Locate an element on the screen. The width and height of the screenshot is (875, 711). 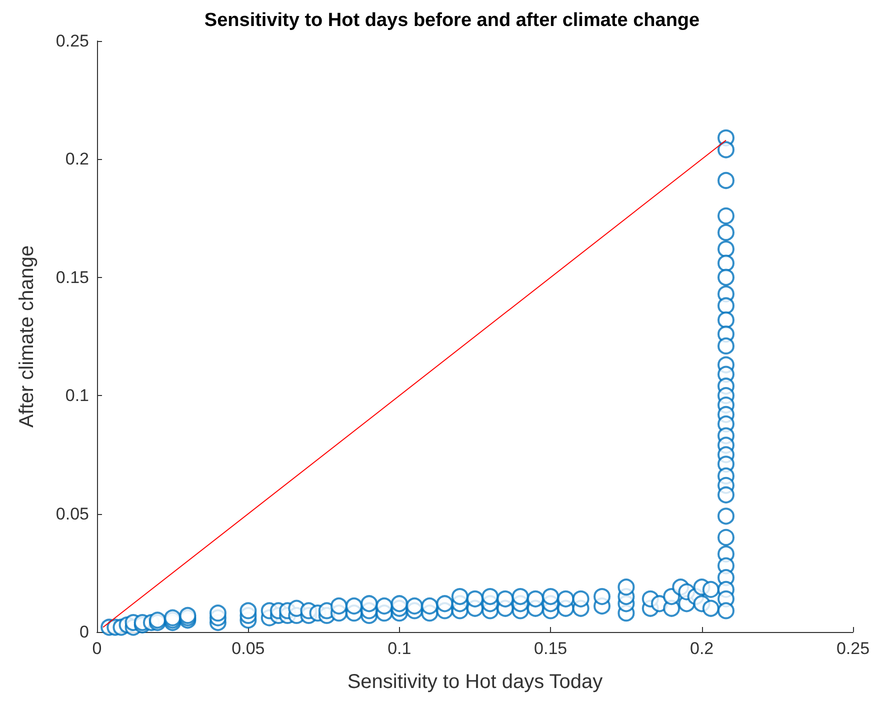
x-tick-label: 0 is located at coordinates (97, 648).